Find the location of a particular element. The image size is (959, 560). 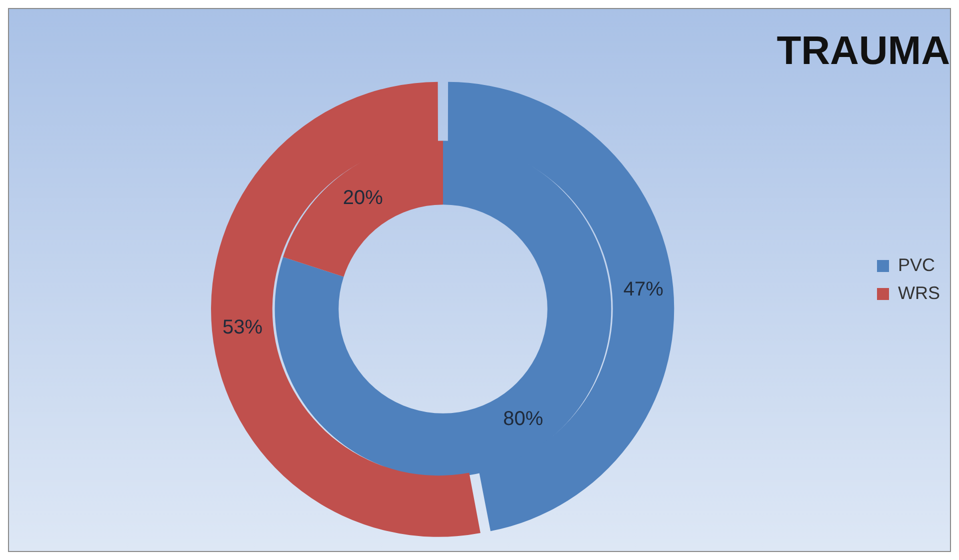

chart-title: TRAUMA is located at coordinates (863, 51).